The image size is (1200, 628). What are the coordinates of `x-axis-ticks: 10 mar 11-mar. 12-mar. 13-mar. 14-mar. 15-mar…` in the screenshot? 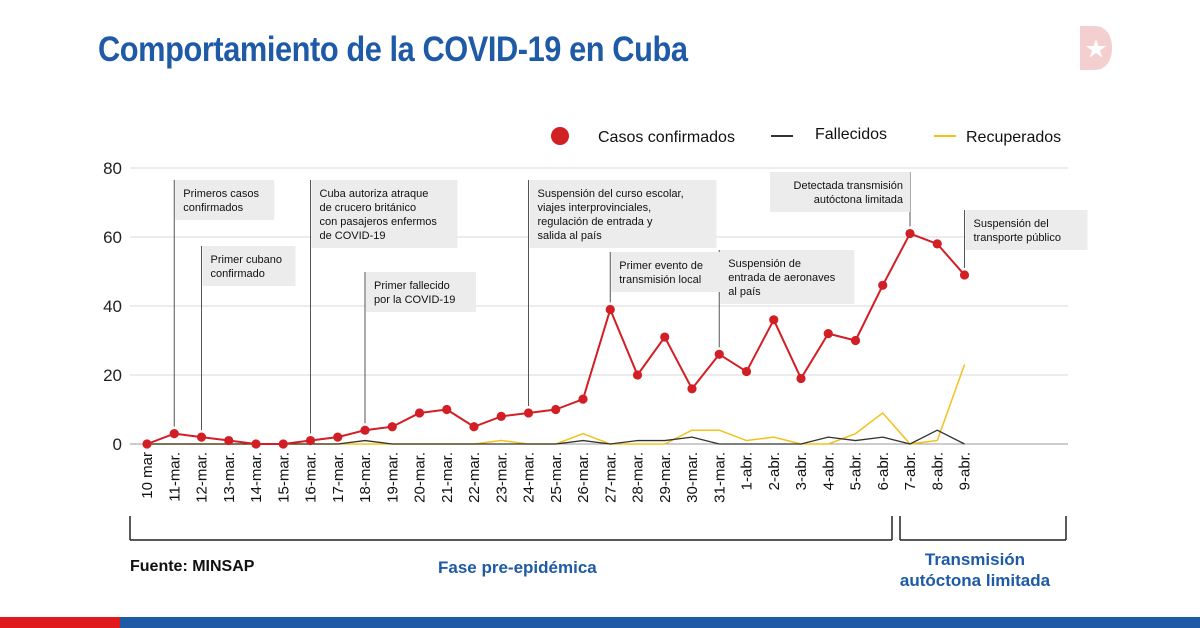 It's located at (556, 477).